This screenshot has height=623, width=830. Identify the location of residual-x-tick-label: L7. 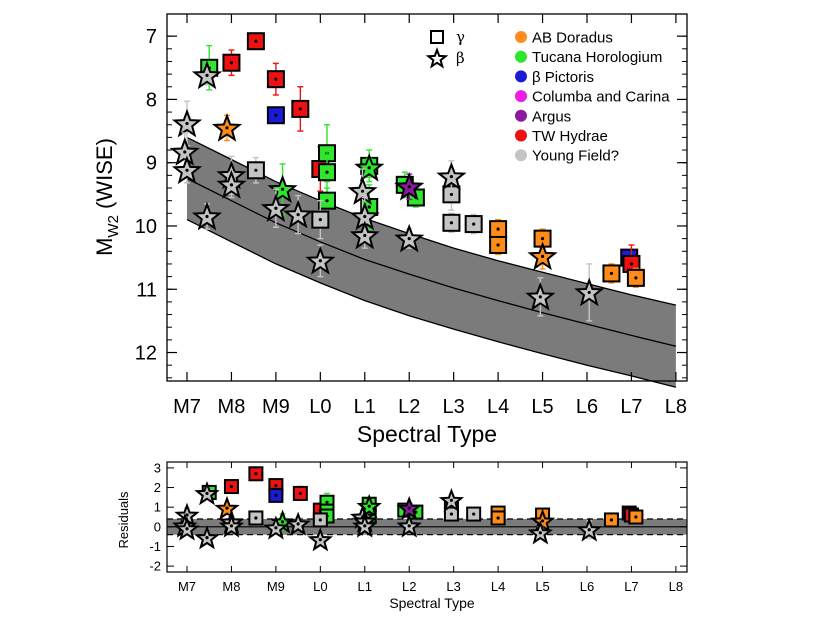
(631, 586).